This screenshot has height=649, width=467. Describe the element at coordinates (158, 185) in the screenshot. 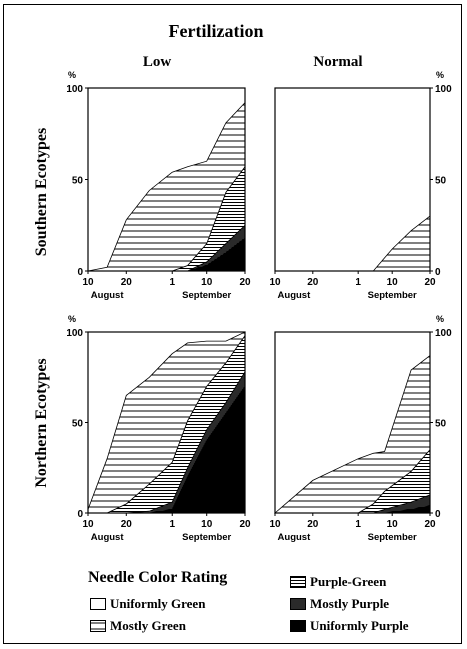

I see `chart-panel-1: 0 50 100% 10 20 1 10 20 August September` at that location.